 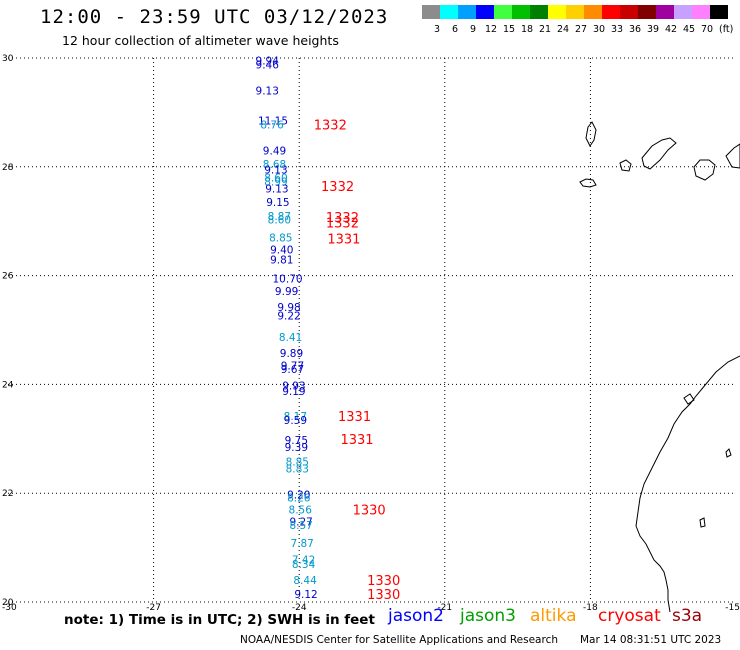 I want to click on wave-height-label: 11.15, so click(x=273, y=122).